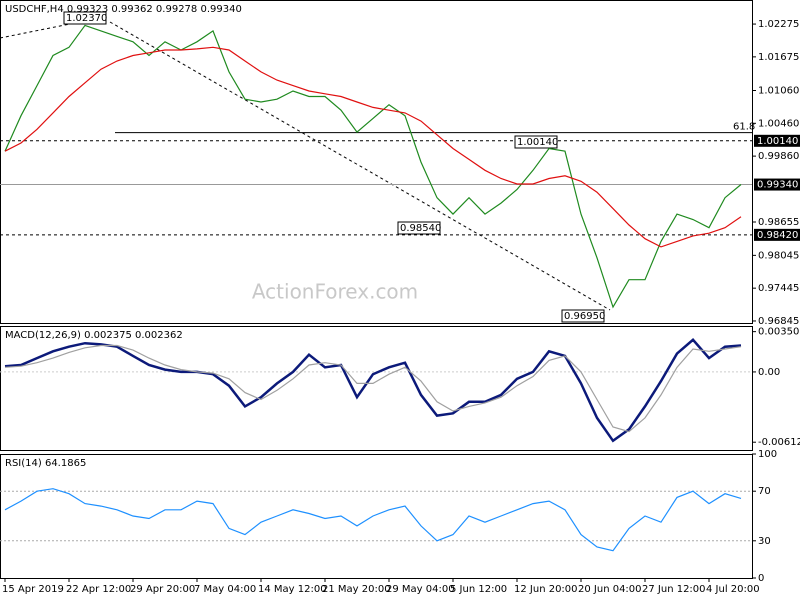  Describe the element at coordinates (733, 589) in the screenshot. I see `x-tick-label: 4 Jul 20:00` at that location.